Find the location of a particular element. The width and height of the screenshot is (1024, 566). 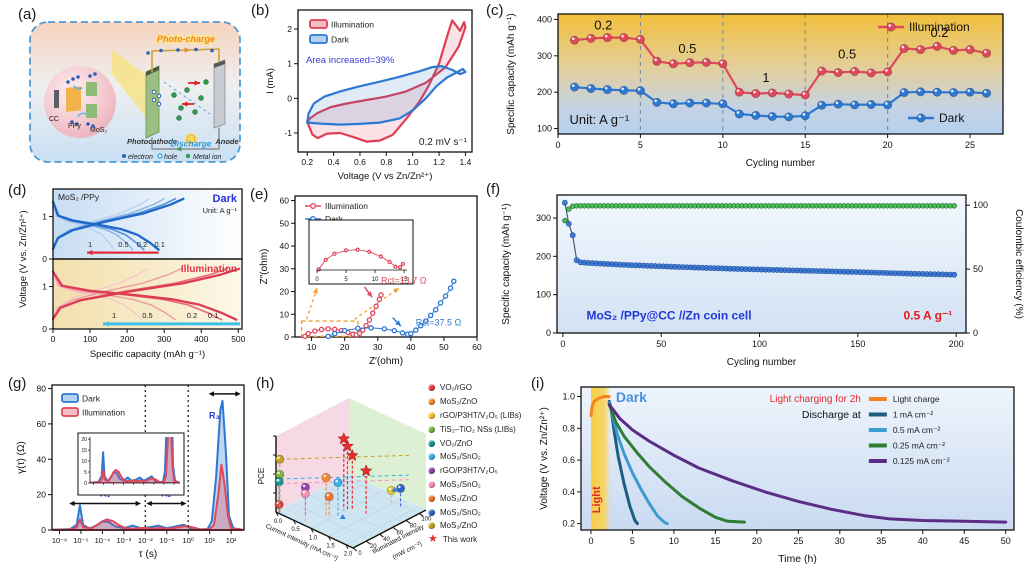

svg-text: 0.5 is located at coordinates (295, 530).